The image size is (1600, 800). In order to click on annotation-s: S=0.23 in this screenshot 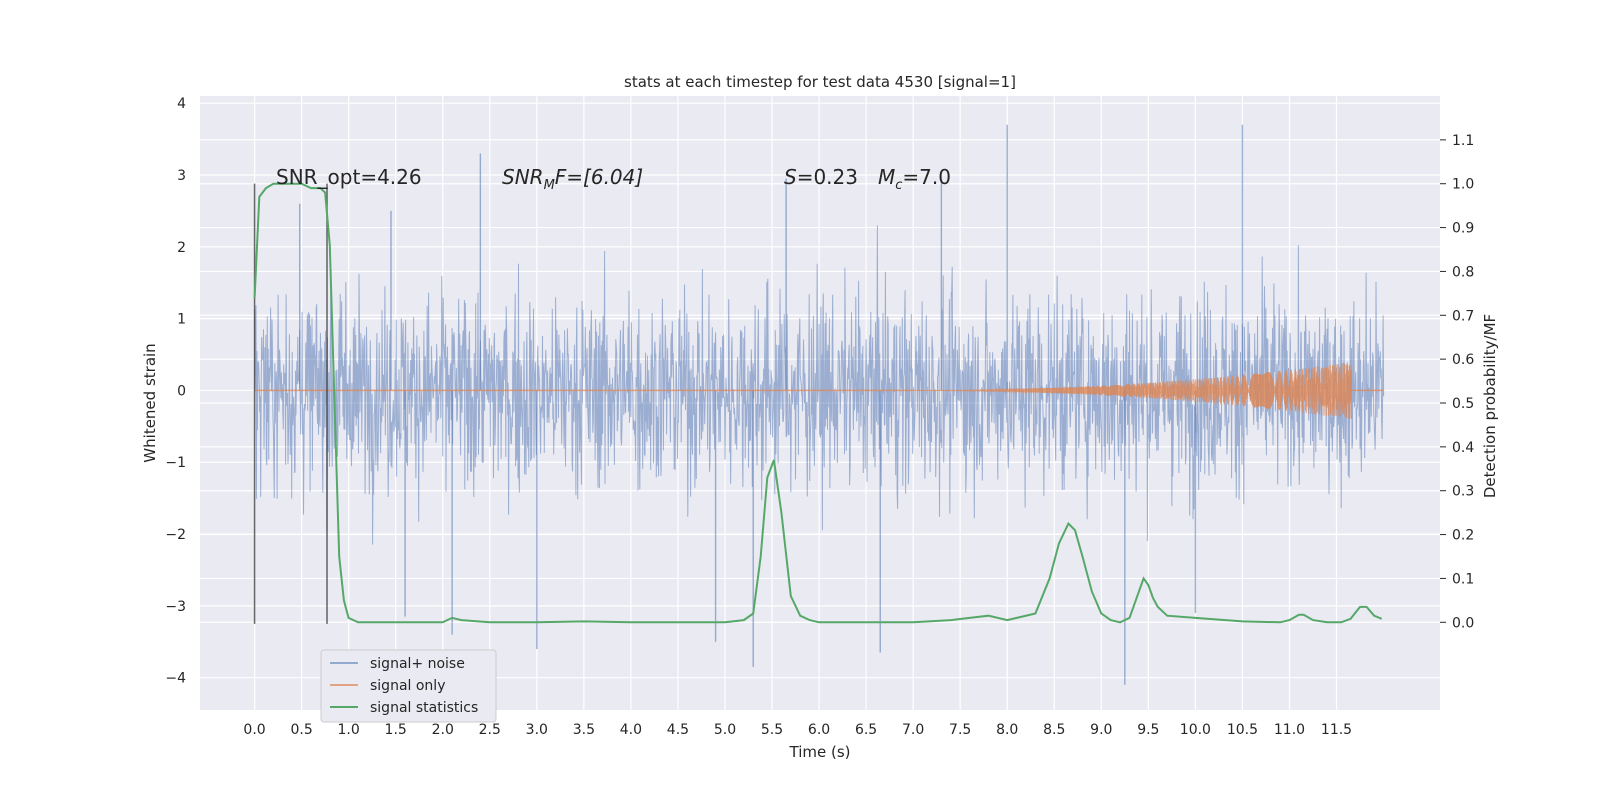, I will do `click(821, 177)`.